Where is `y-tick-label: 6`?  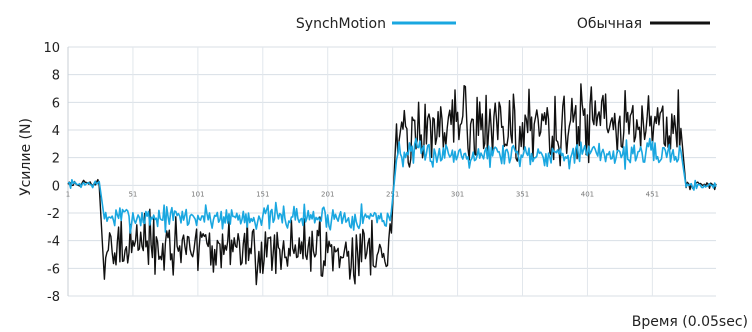 y-tick-label: 6 is located at coordinates (56, 103).